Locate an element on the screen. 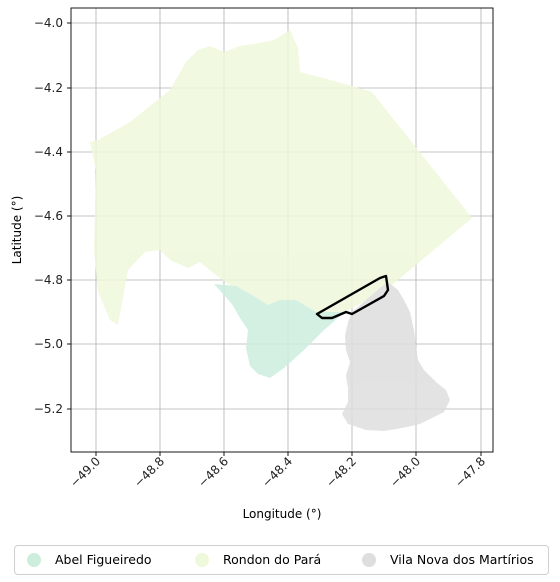  y-ticks is located at coordinates (69, 216).